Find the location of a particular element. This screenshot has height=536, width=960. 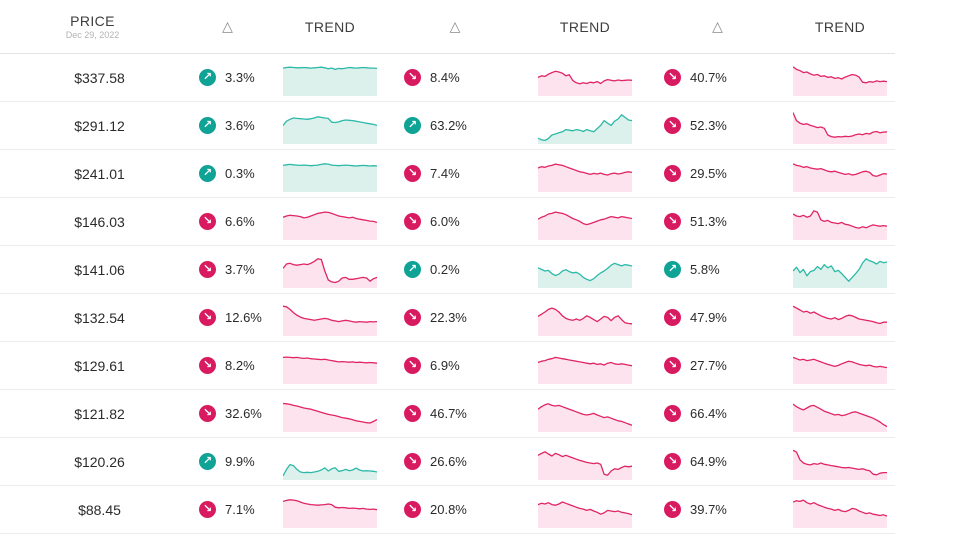

delta-cell: ↘ 20.8% is located at coordinates (455, 509).